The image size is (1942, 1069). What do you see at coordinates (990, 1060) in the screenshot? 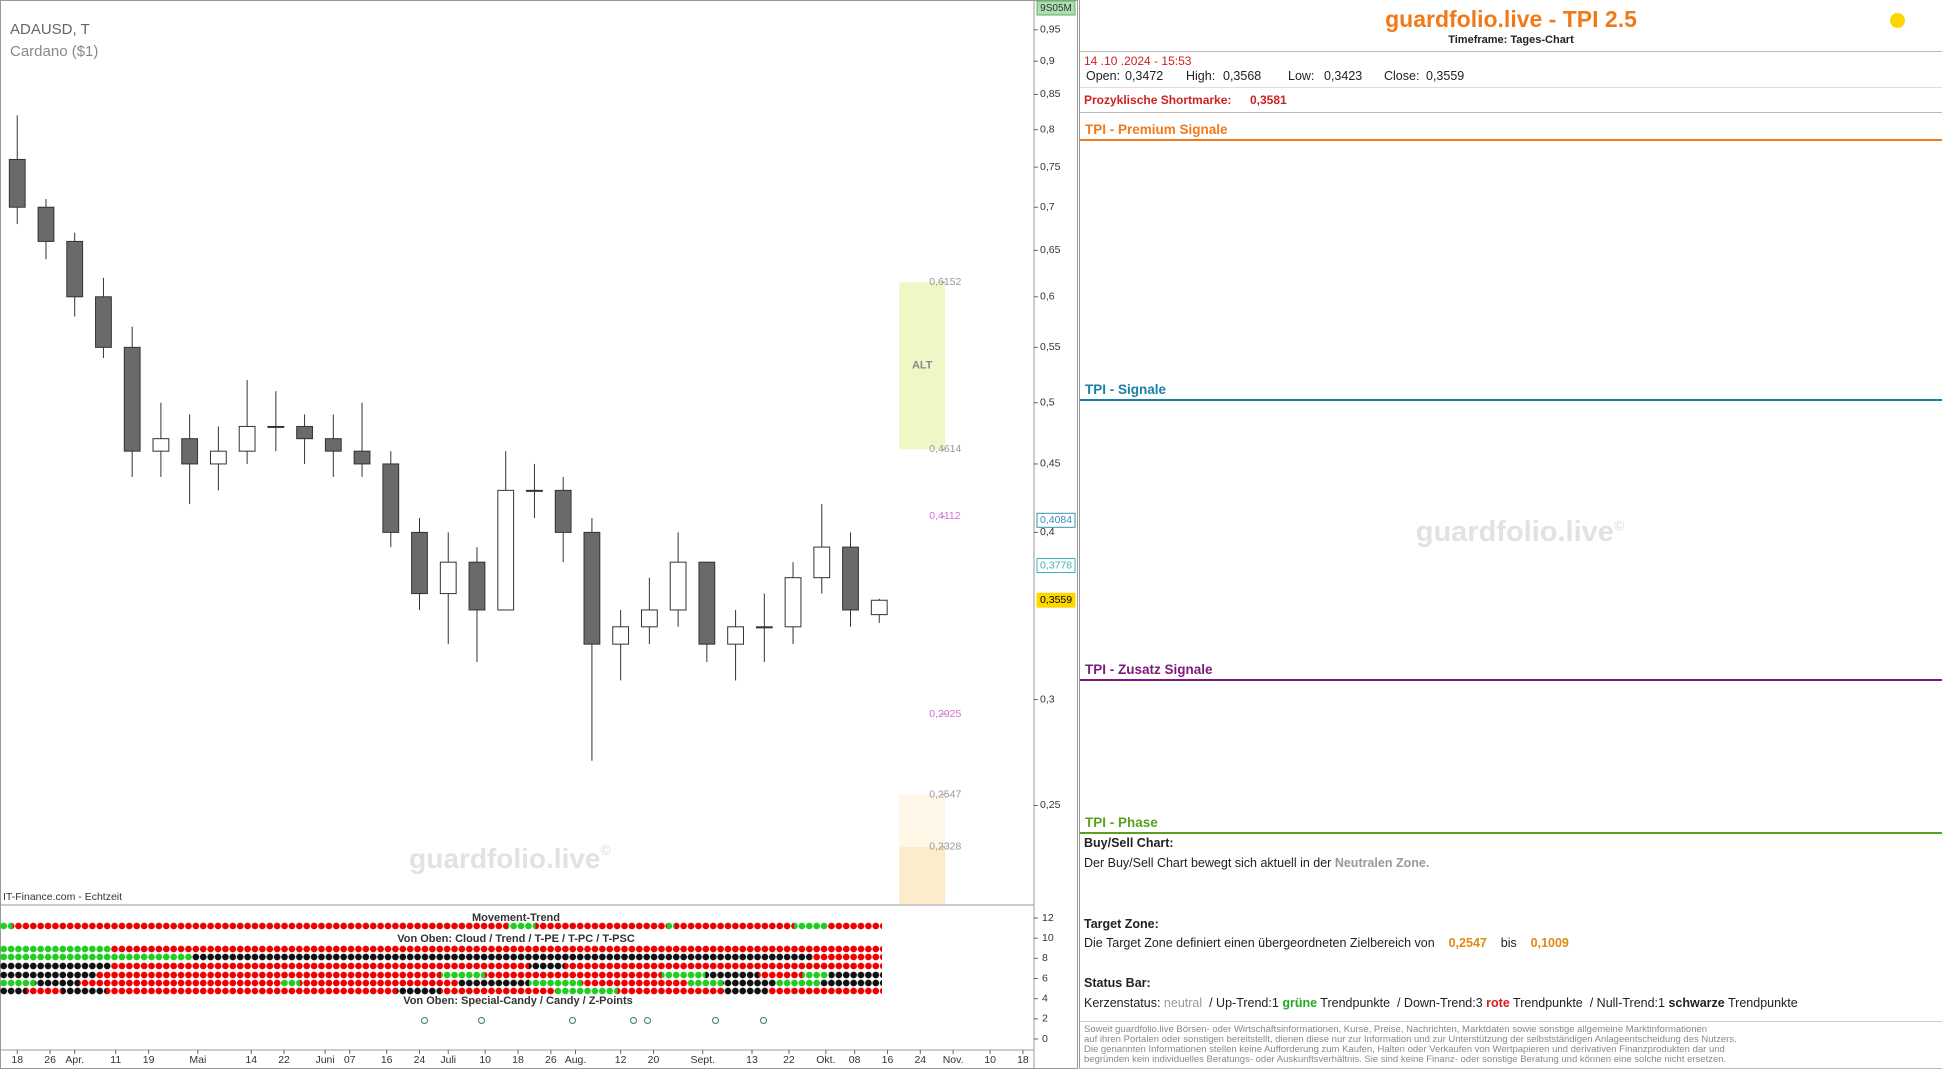
I see `x-tick-label: 10` at bounding box center [990, 1060].